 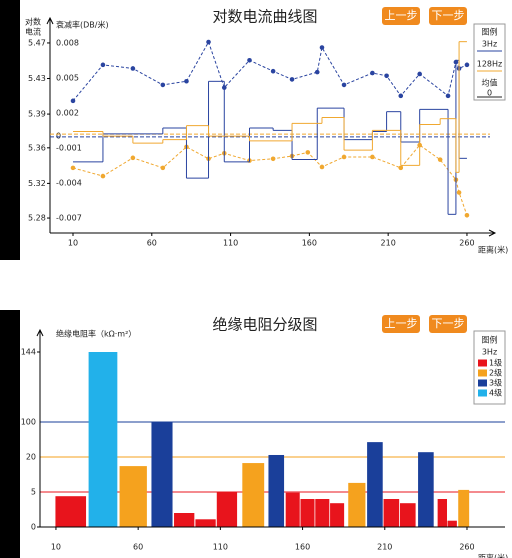 I want to click on y2-tick-label: -0.001, so click(x=69, y=147).